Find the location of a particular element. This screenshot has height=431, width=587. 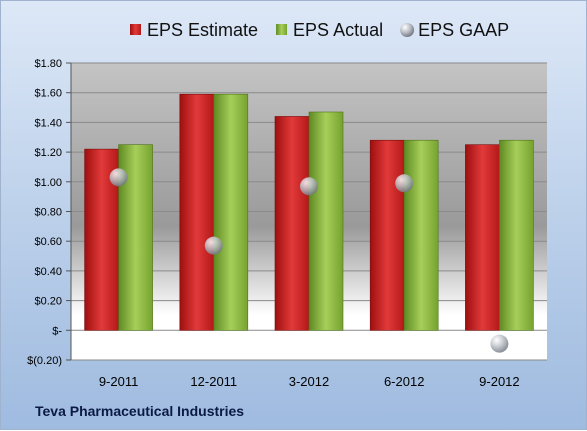

y-tick-label: $0.60 is located at coordinates (48, 242).